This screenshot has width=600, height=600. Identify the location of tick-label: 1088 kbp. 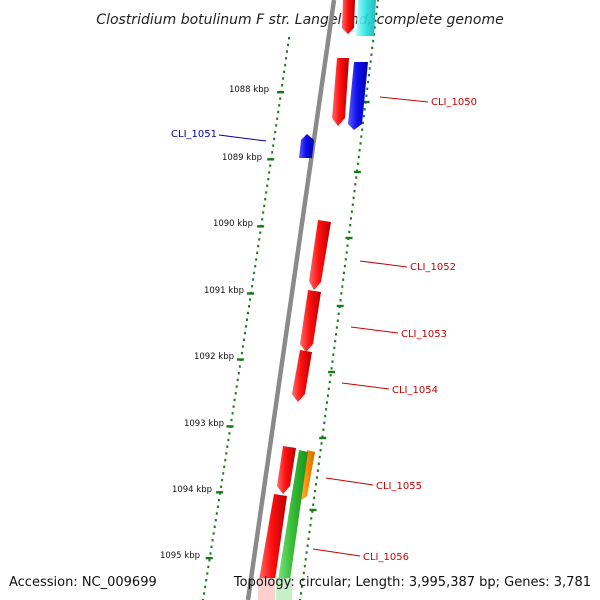
(249, 90).